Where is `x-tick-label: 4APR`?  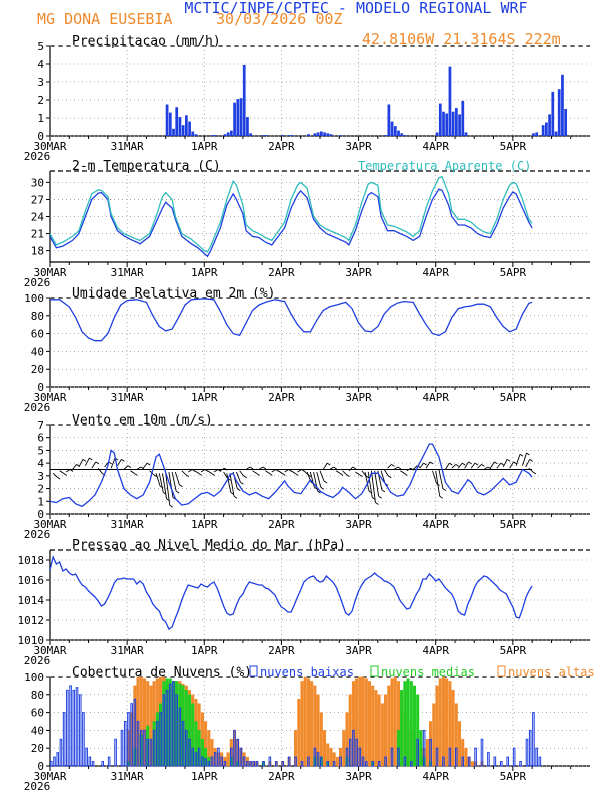
x-tick-label: 4APR is located at coordinates (435, 776).